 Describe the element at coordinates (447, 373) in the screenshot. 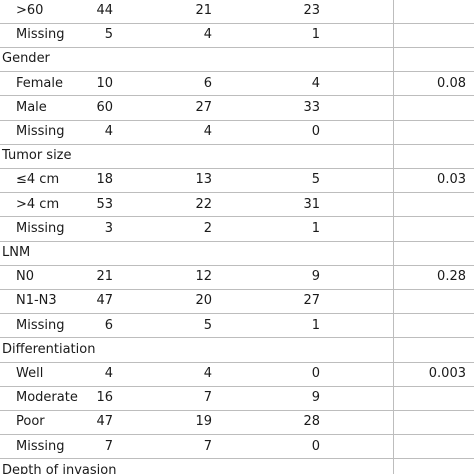

I see `p-value: 0.003` at that location.